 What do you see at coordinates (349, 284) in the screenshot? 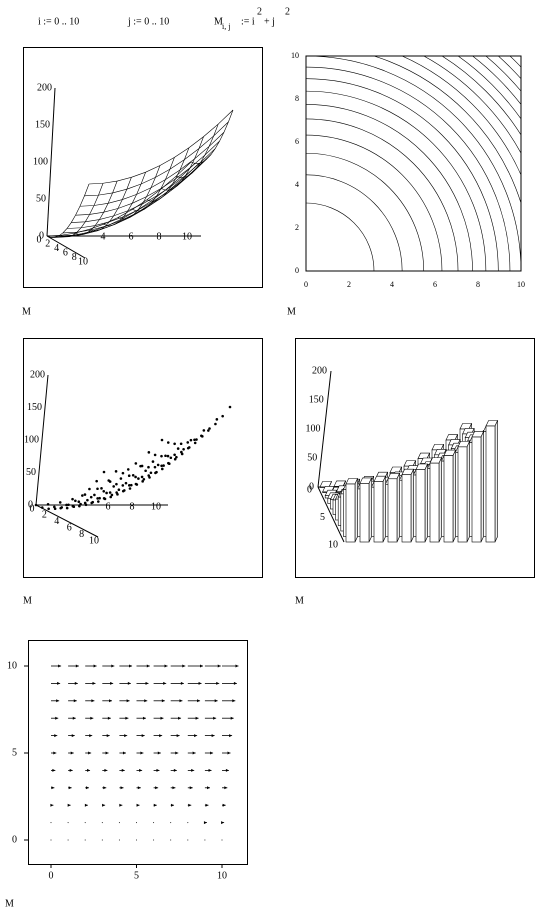
I see `x-tick-label: 2` at bounding box center [349, 284].